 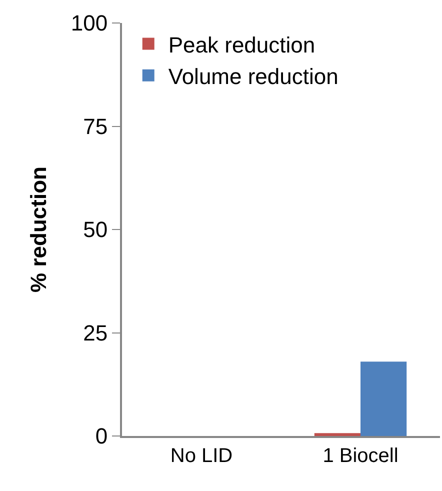 What do you see at coordinates (201, 456) in the screenshot?
I see `x-tick-label: No LID` at bounding box center [201, 456].